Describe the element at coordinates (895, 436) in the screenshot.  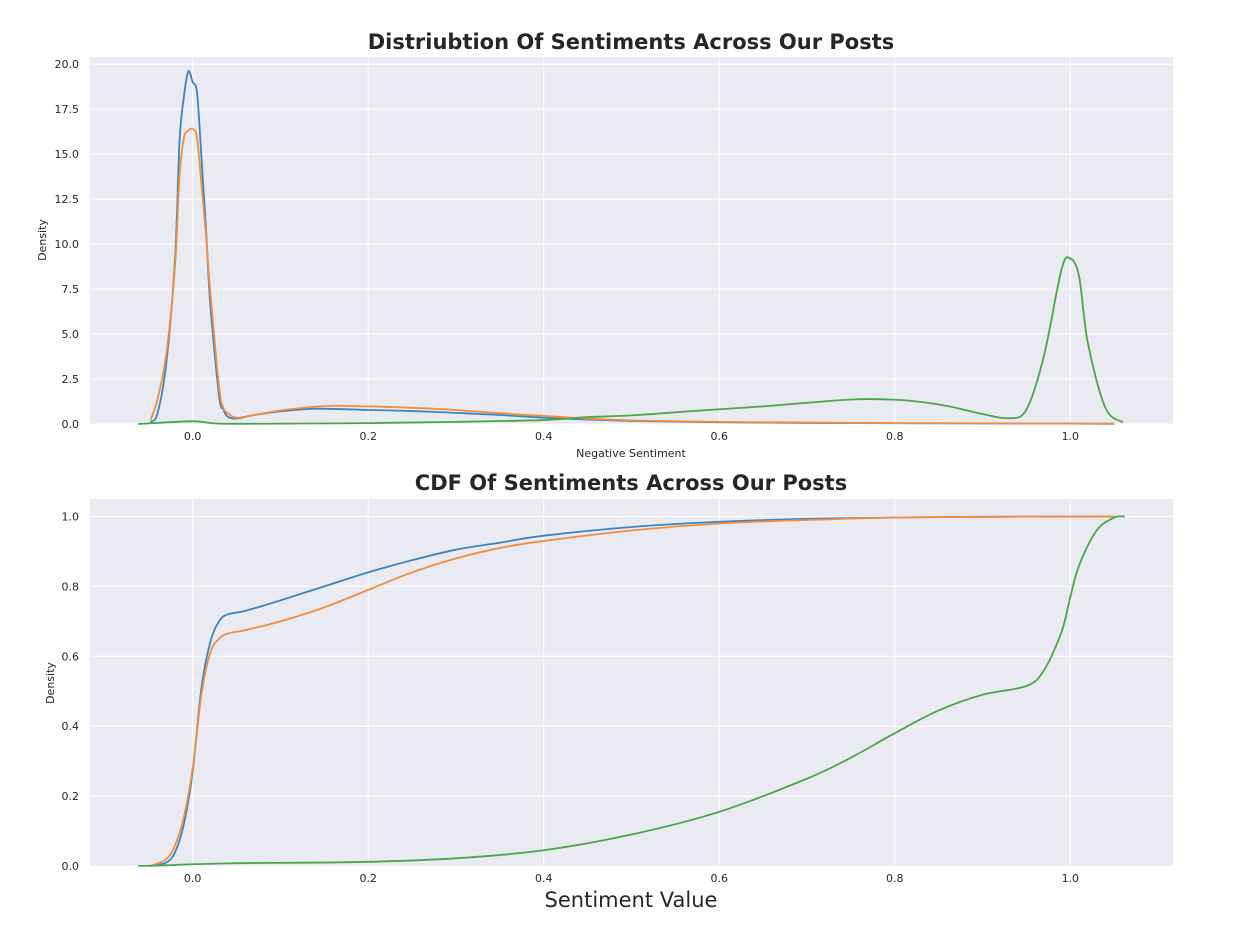
I see `density-xtick-label: 0.8` at that location.